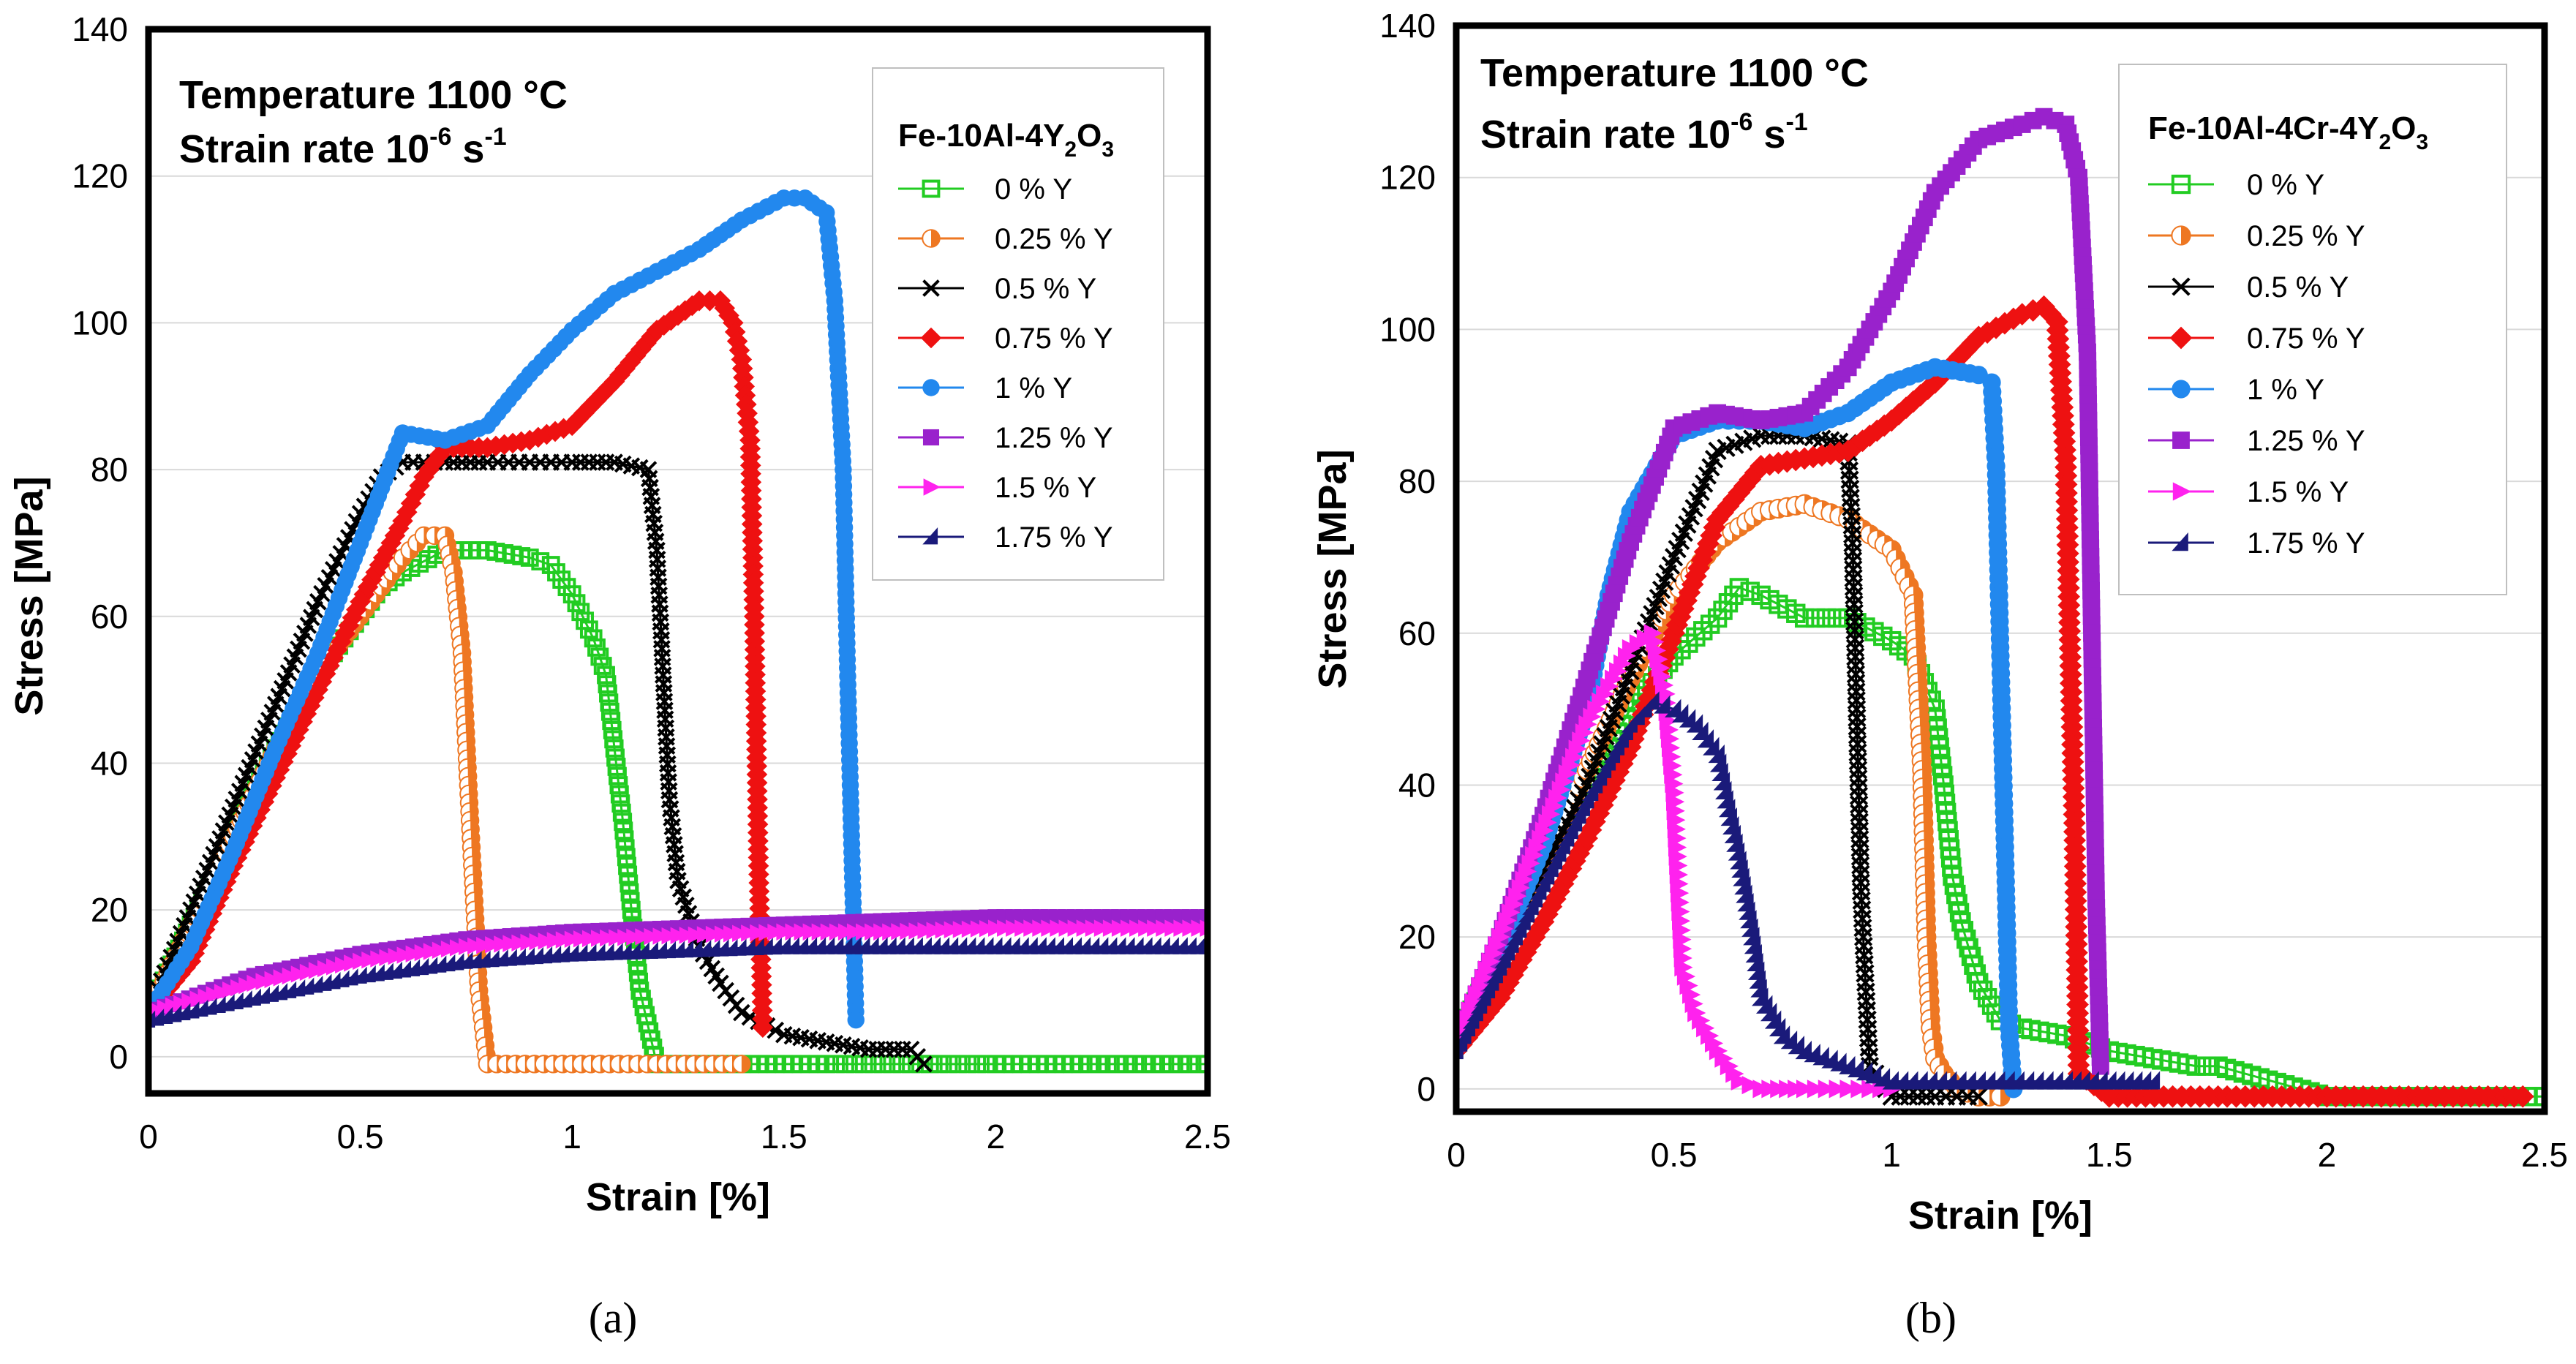 This screenshot has height=1364, width=2576. Describe the element at coordinates (1207, 1137) in the screenshot. I see `chart-a-x-tick-label: 2.5` at that location.